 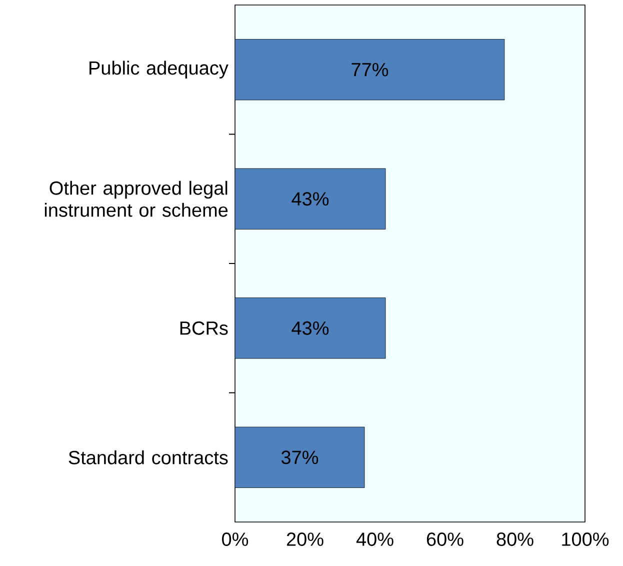 I want to click on x-tick-label: 60%, so click(x=445, y=539).